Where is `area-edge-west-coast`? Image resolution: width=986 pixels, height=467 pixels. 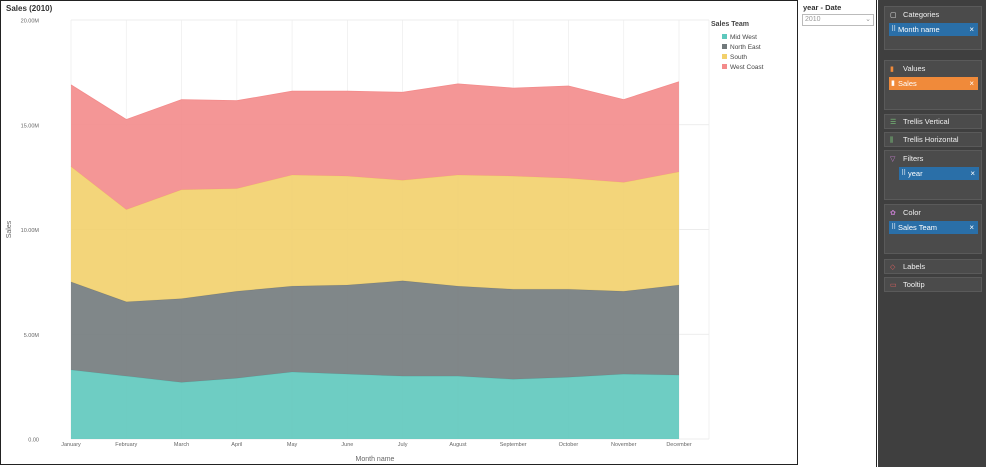
area-edge-west-coast is located at coordinates (375, 100).